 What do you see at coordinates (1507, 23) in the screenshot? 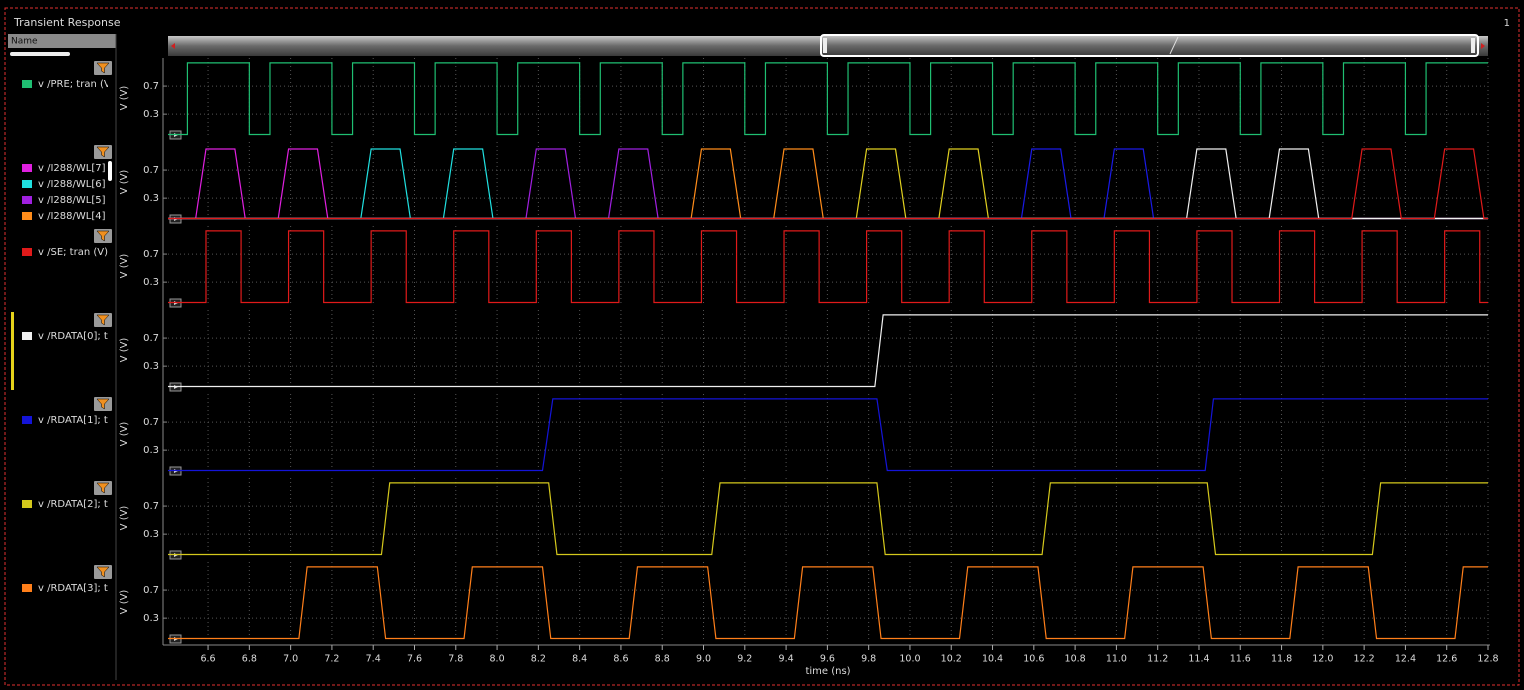
I see `subwindow-index: 1` at bounding box center [1507, 23].